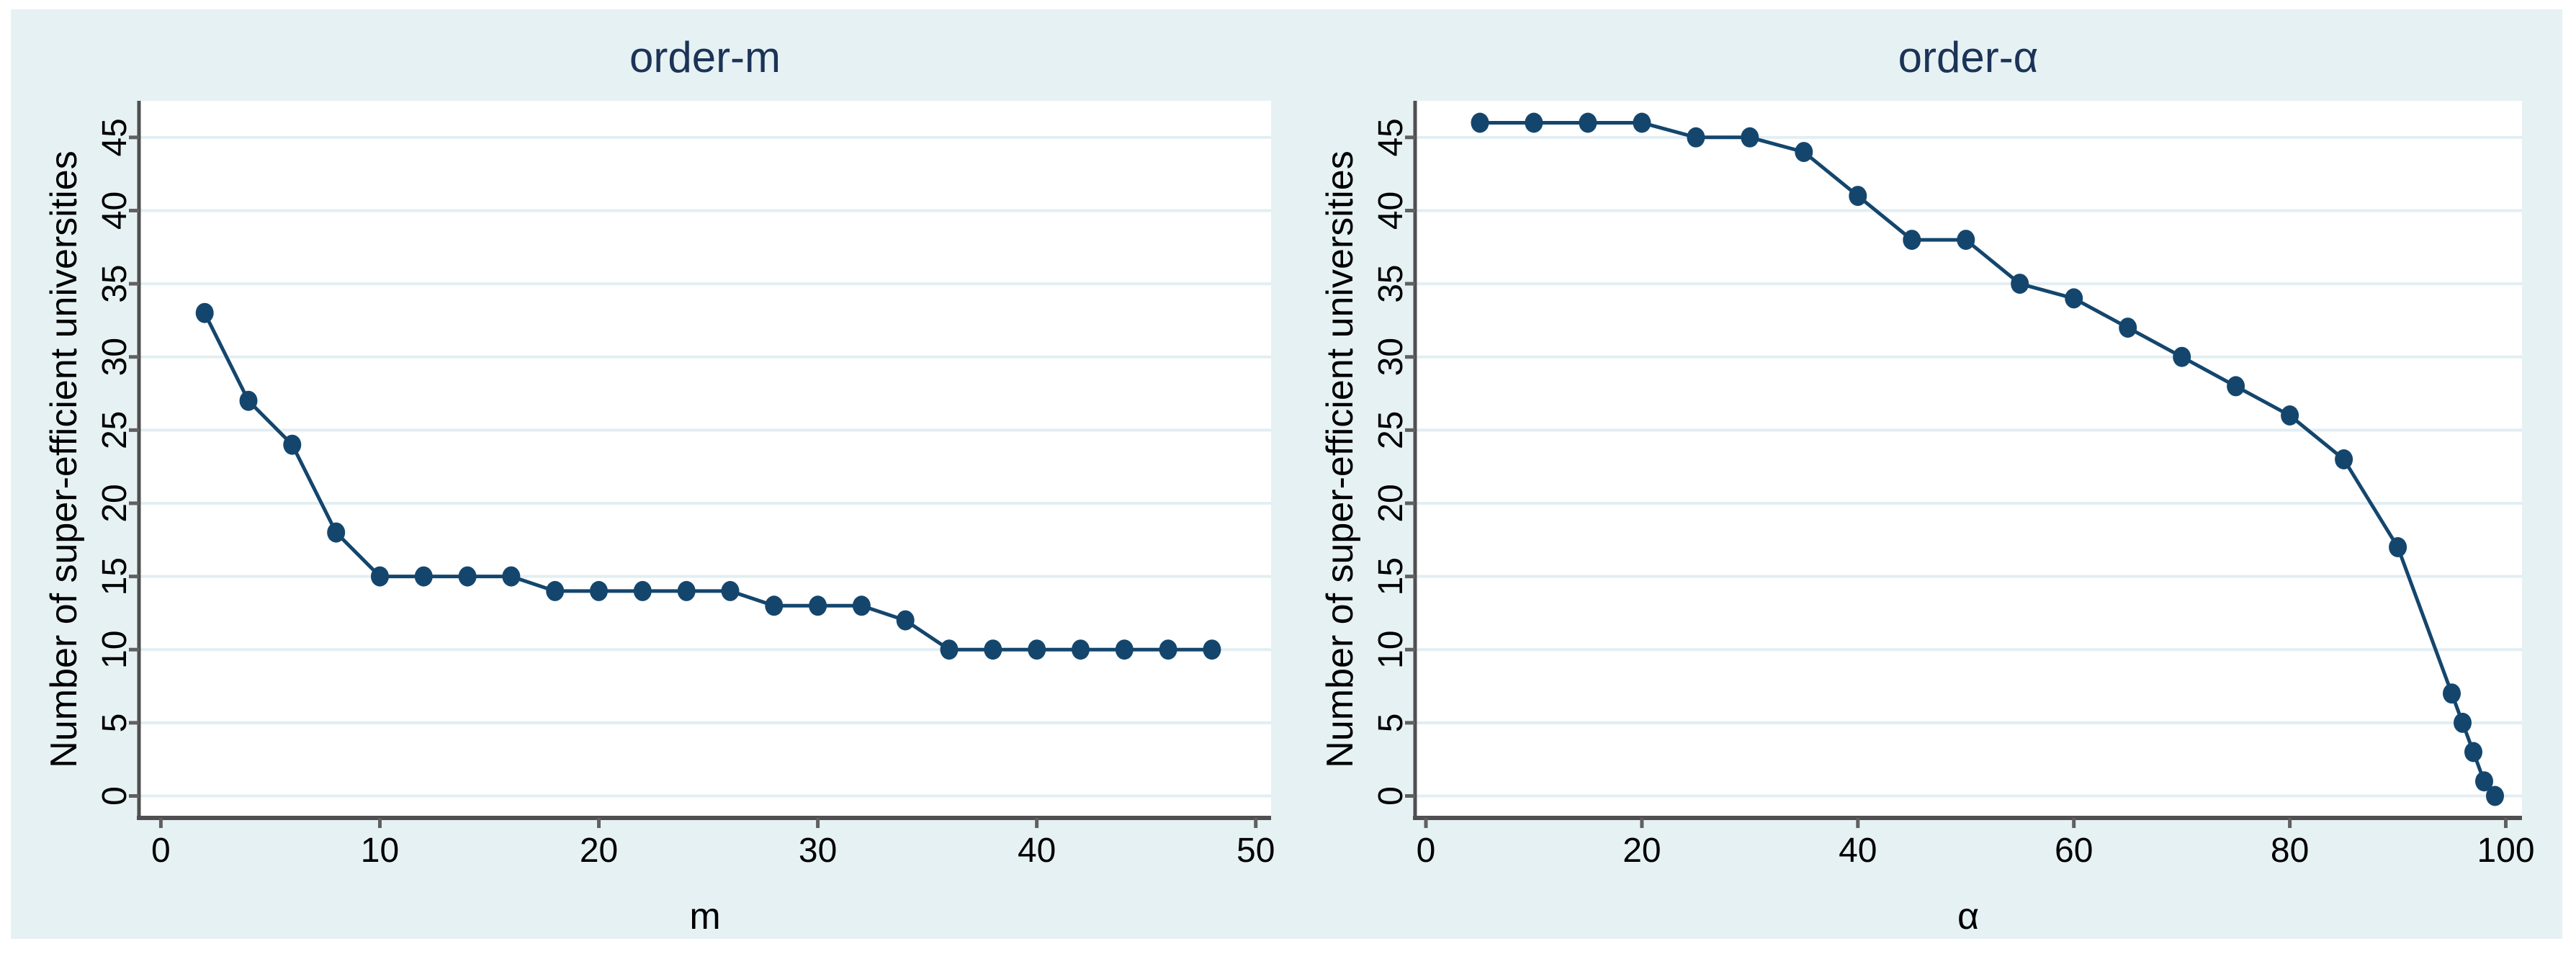 The height and width of the screenshot is (954, 2576). Describe the element at coordinates (2182, 356) in the screenshot. I see `data-point-x70` at that location.